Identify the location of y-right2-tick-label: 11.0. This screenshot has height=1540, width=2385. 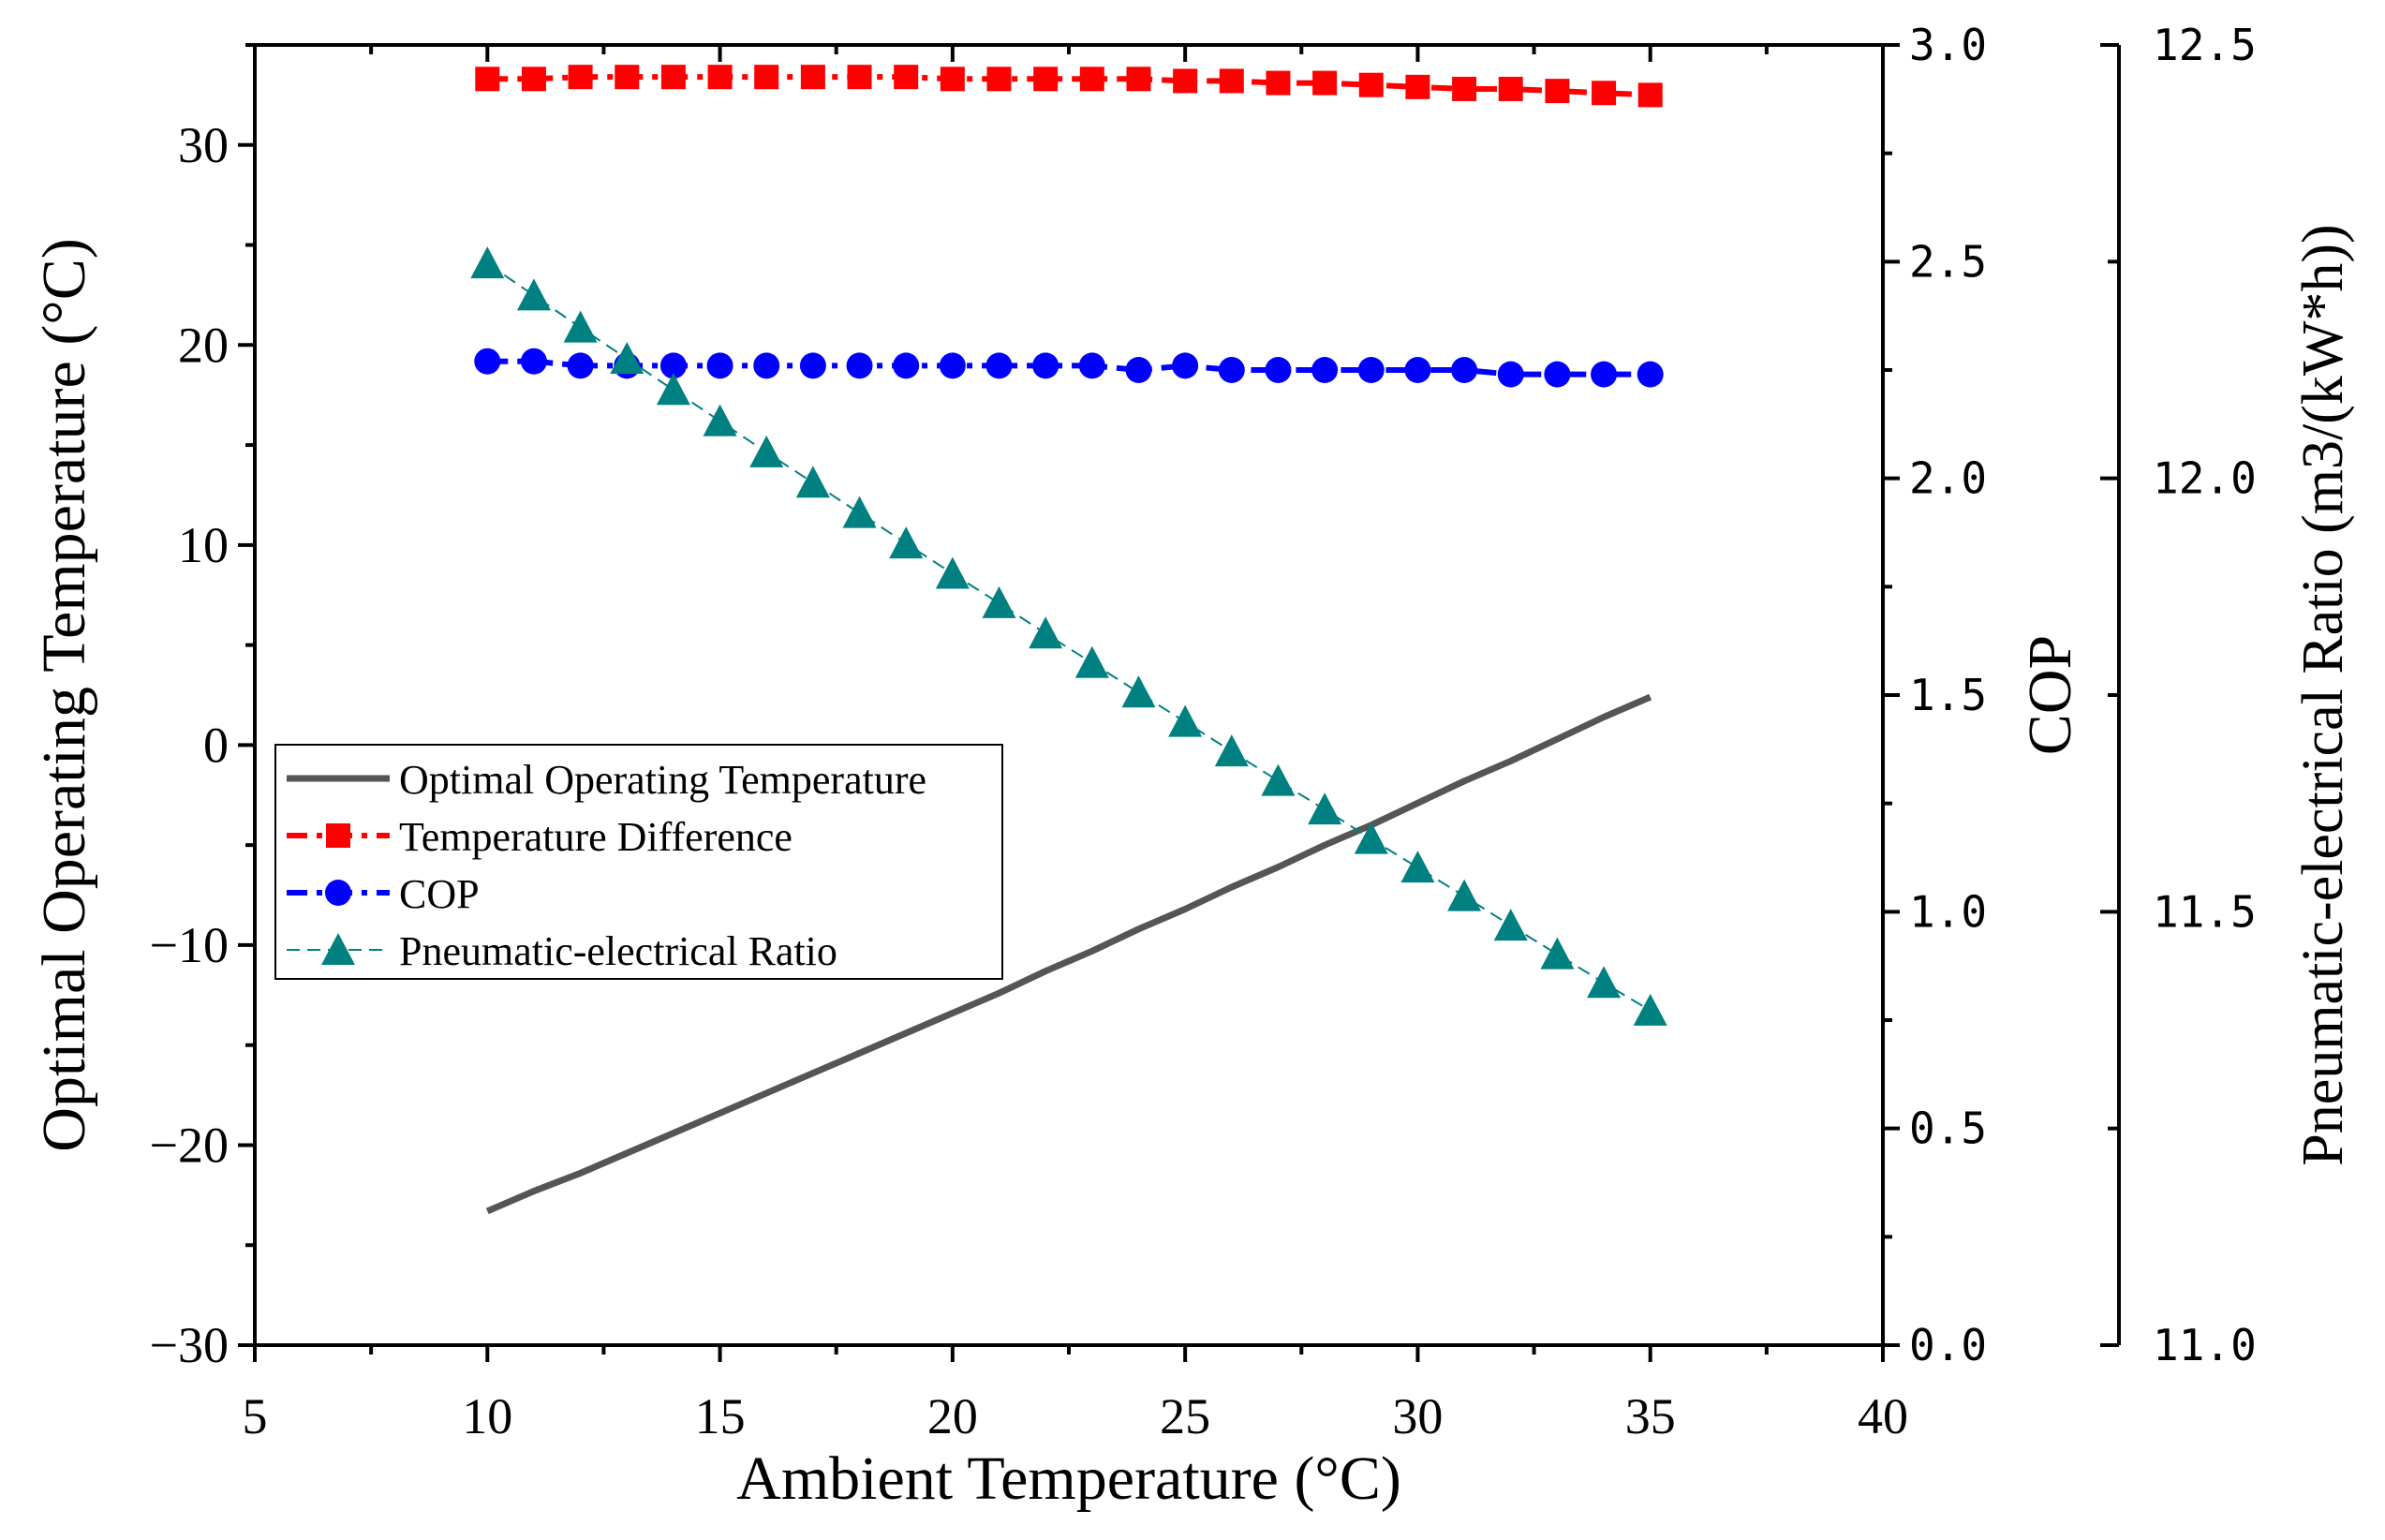
(2205, 1345).